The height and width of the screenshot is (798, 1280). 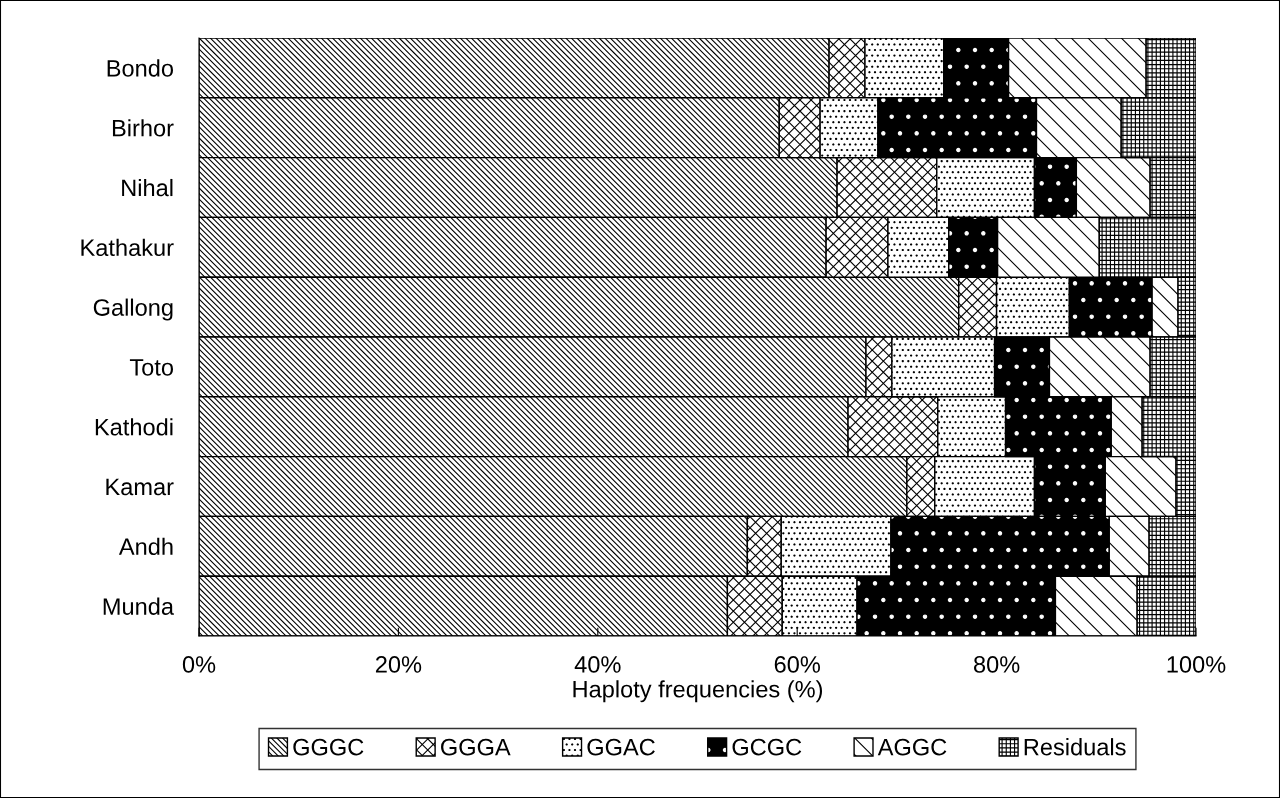 What do you see at coordinates (912, 747) in the screenshot?
I see `legend-label: AGGC` at bounding box center [912, 747].